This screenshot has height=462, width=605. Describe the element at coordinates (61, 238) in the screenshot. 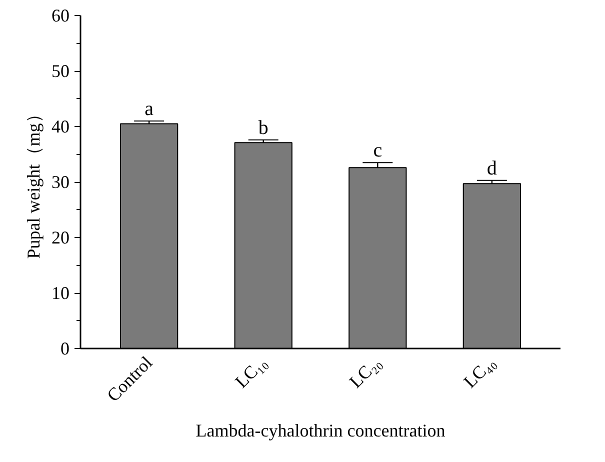

I see `y-tick-label: 20` at that location.